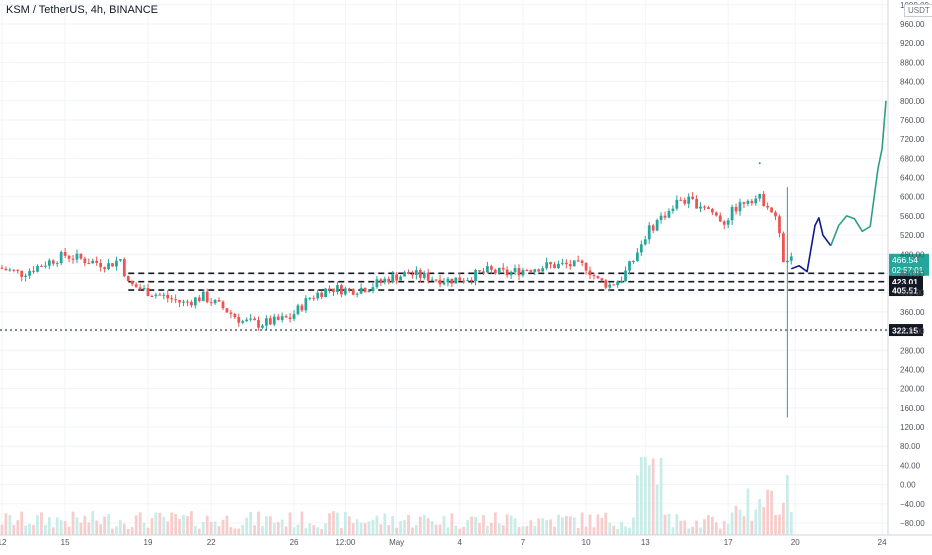  What do you see at coordinates (822, 186) in the screenshot?
I see `projection-drawings` at bounding box center [822, 186].